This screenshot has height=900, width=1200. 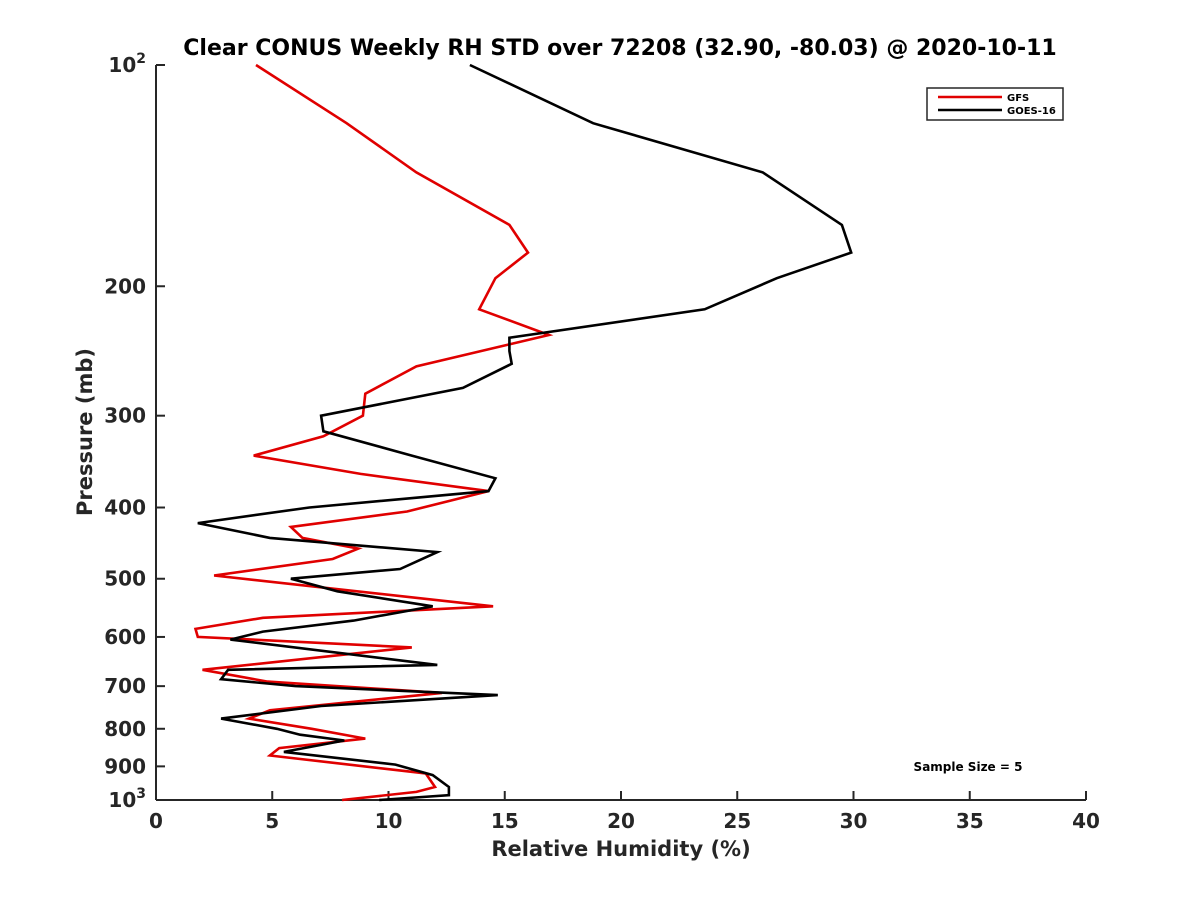 What do you see at coordinates (505, 821) in the screenshot?
I see `x-tick-label: 15` at bounding box center [505, 821].